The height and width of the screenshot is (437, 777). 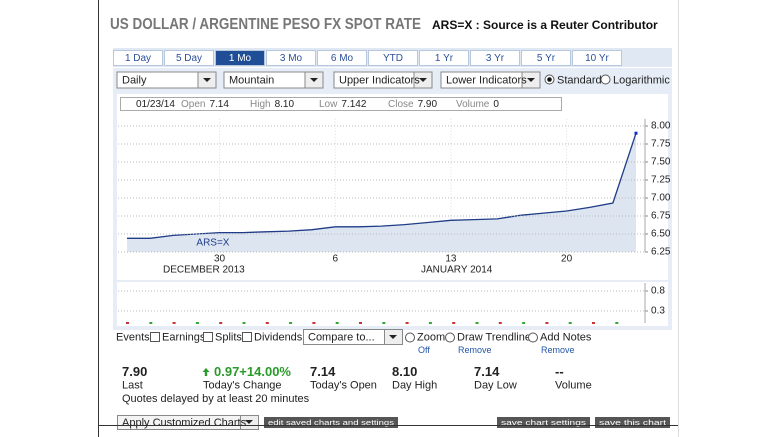 What do you see at coordinates (560, 337) in the screenshot?
I see `tool-radio: Add Notes` at bounding box center [560, 337].